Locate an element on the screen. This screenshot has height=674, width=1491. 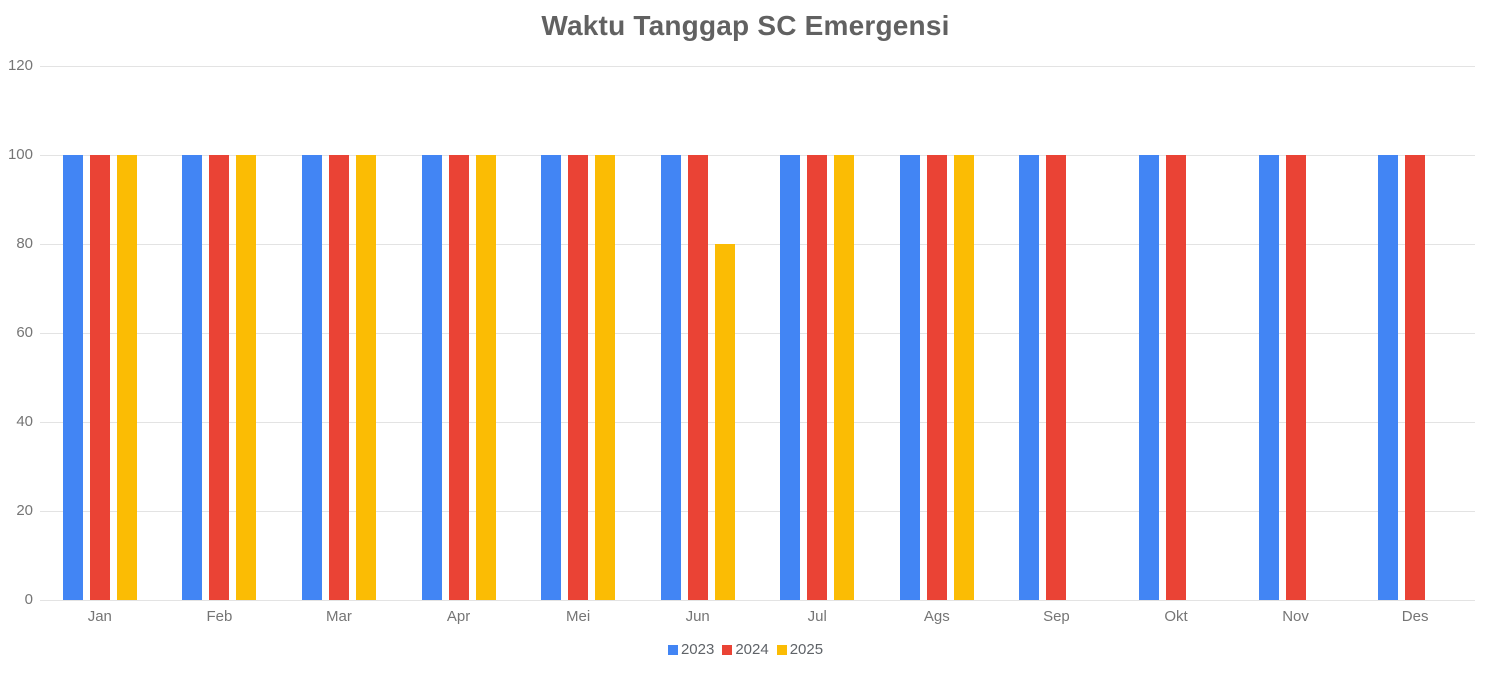
y-tick-label: 120 is located at coordinates (20, 65).